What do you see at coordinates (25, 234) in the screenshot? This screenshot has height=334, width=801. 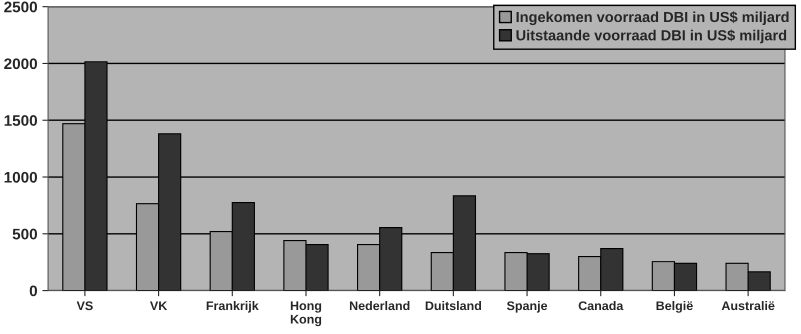 I see `y-tick-label: 500` at bounding box center [25, 234].